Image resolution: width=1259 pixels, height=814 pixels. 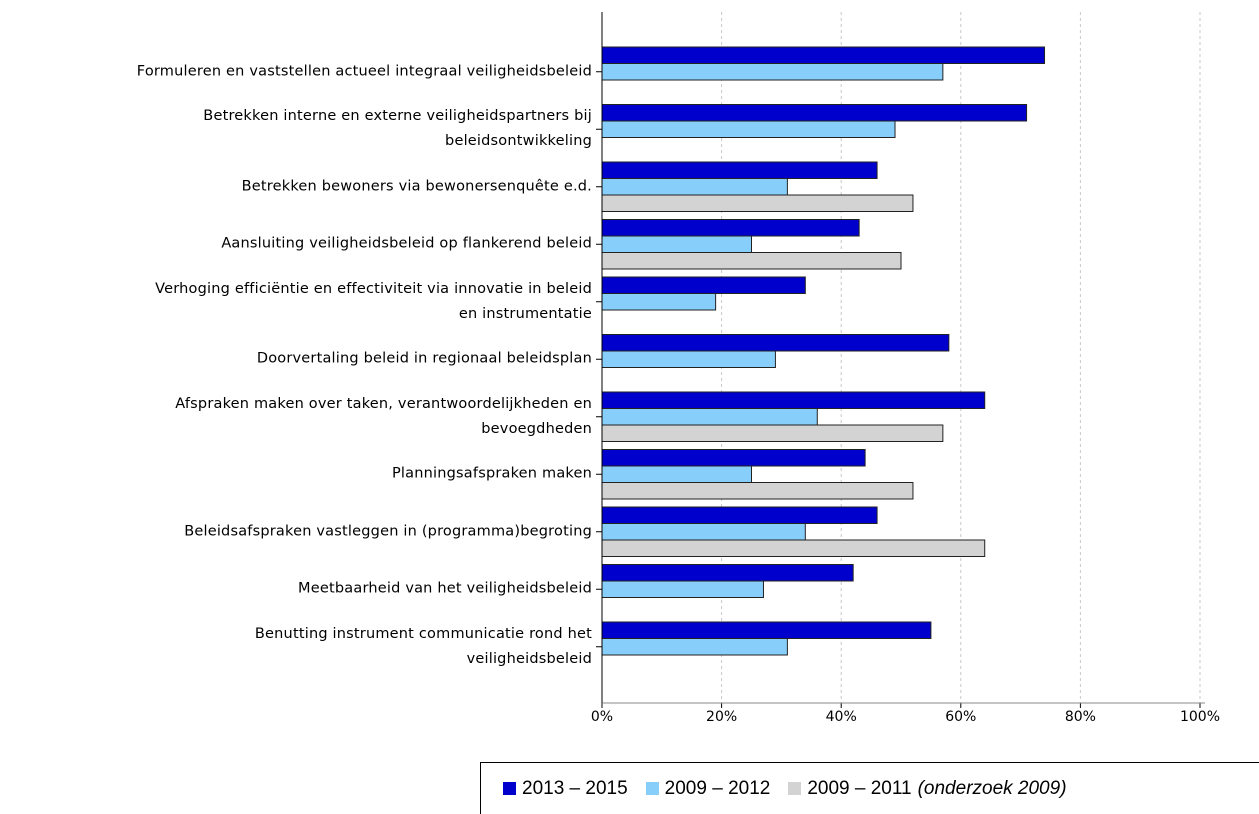 I want to click on legend-note: (onderzoek 2009), so click(x=992, y=788).